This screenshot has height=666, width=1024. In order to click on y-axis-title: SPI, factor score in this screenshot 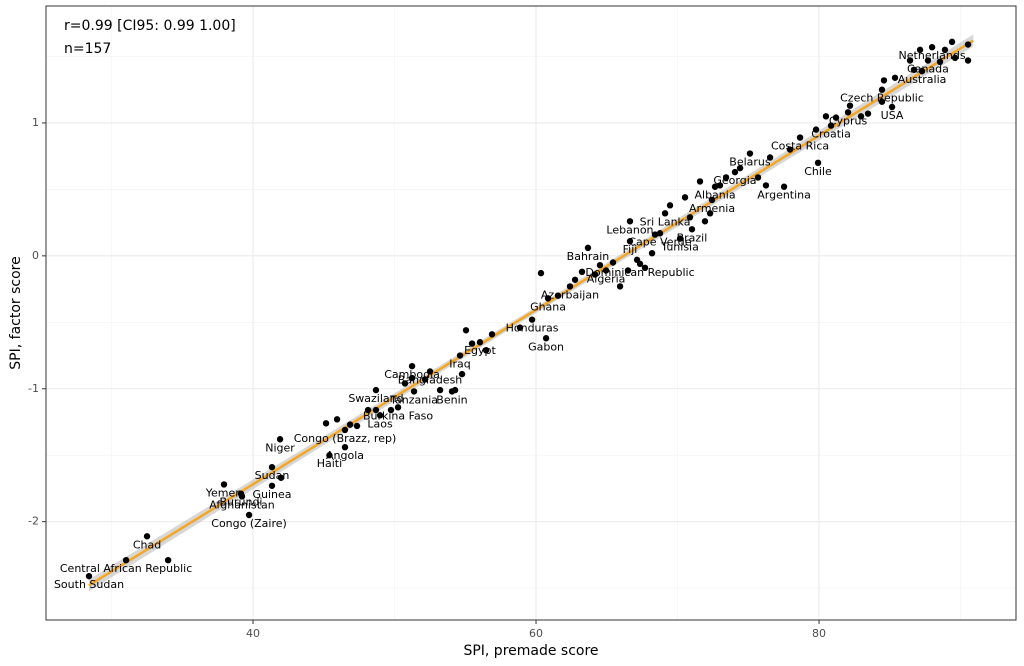, I will do `click(16, 312)`.